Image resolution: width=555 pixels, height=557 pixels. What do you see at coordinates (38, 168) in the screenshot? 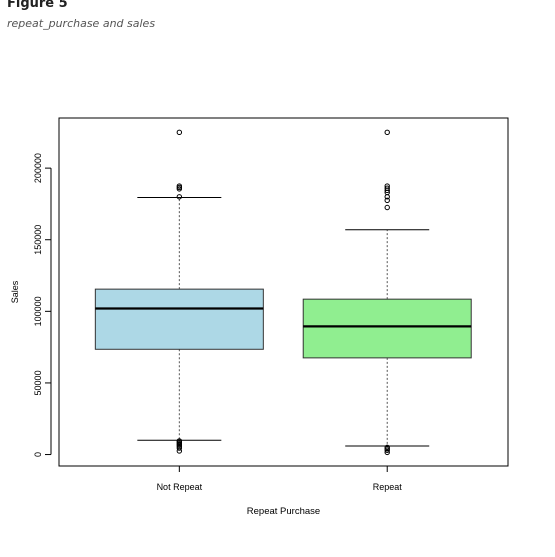
I see `y-tick-label: 200000` at bounding box center [38, 168].